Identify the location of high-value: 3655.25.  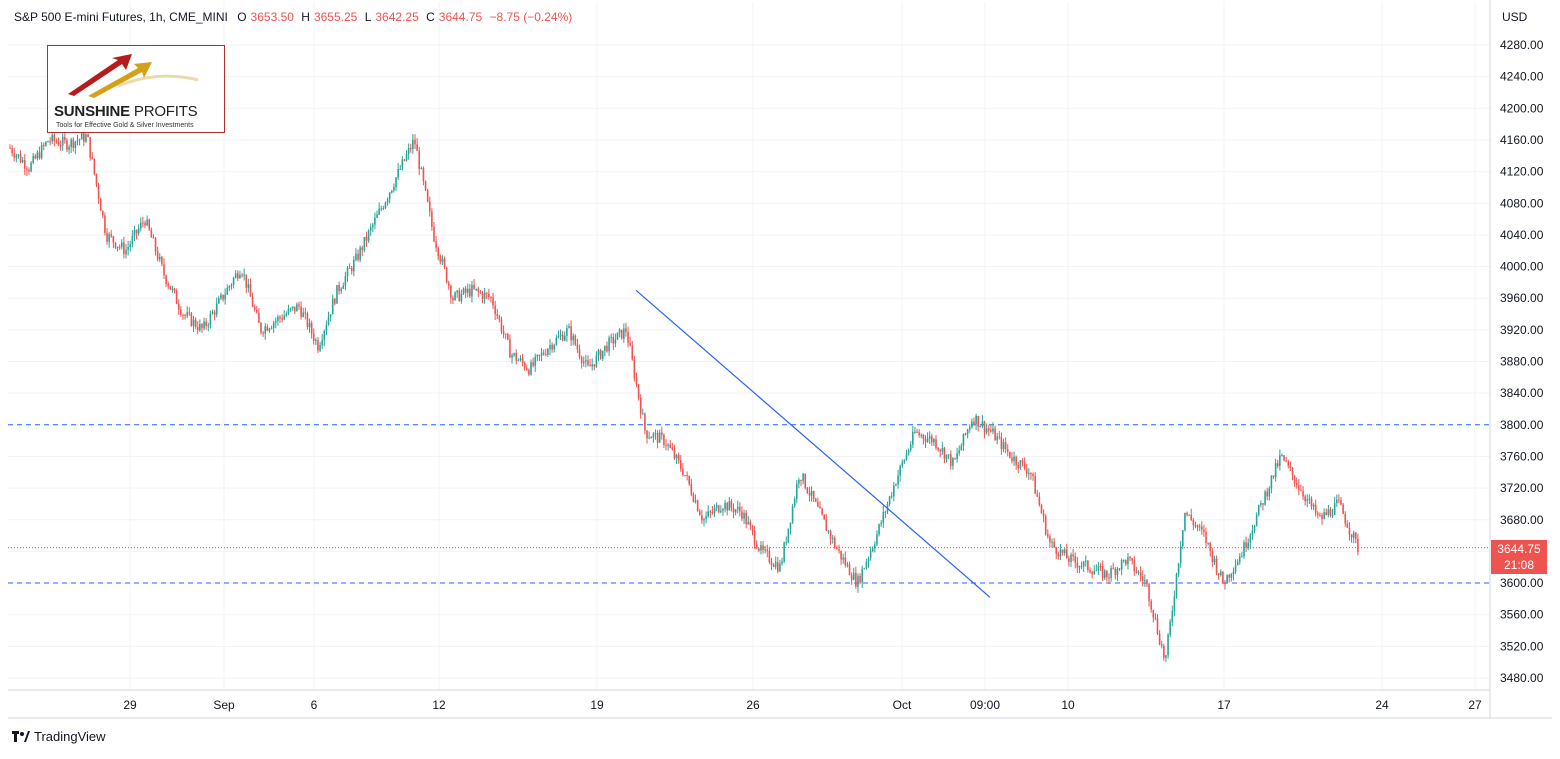
(335, 17).